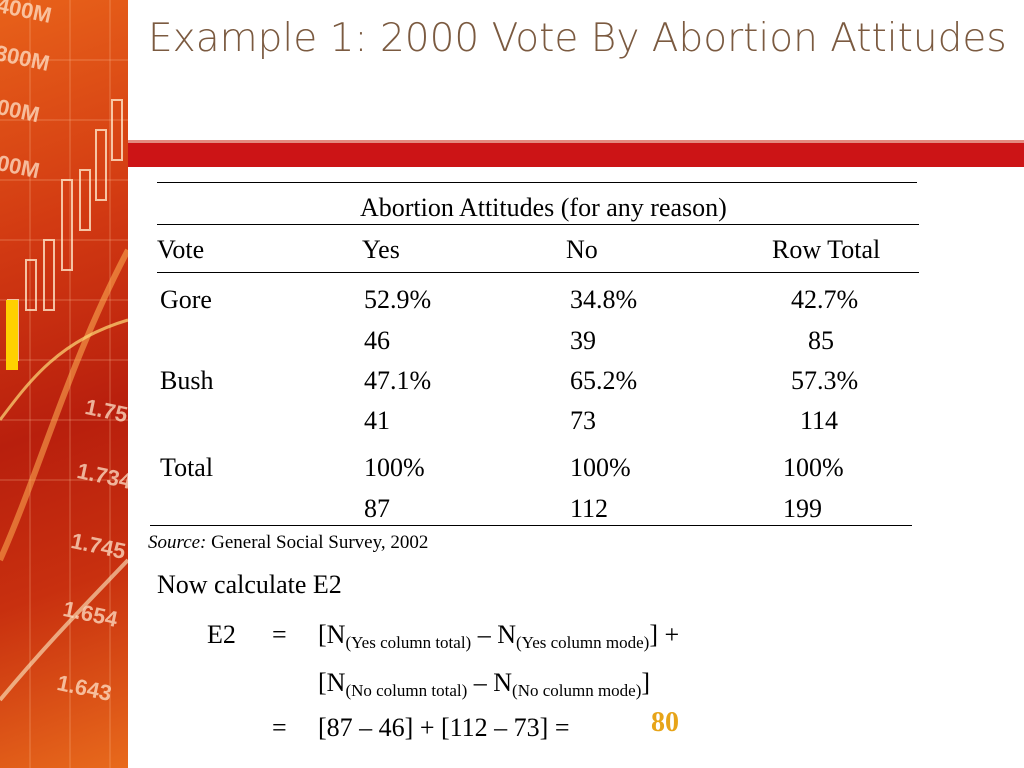 This screenshot has width=1024, height=768. Describe the element at coordinates (406, 690) in the screenshot. I see `calc-subscript: (No column total)` at that location.